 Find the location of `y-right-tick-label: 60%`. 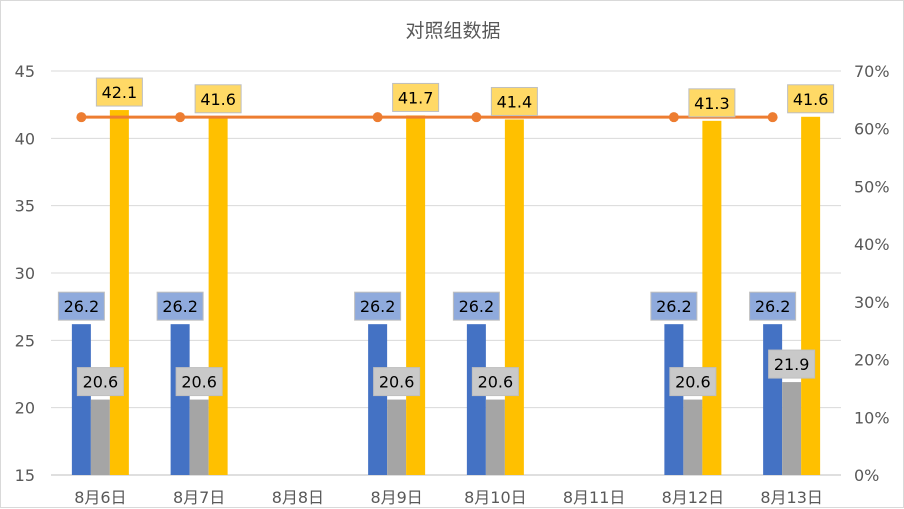

y-right-tick-label: 60% is located at coordinates (872, 129).